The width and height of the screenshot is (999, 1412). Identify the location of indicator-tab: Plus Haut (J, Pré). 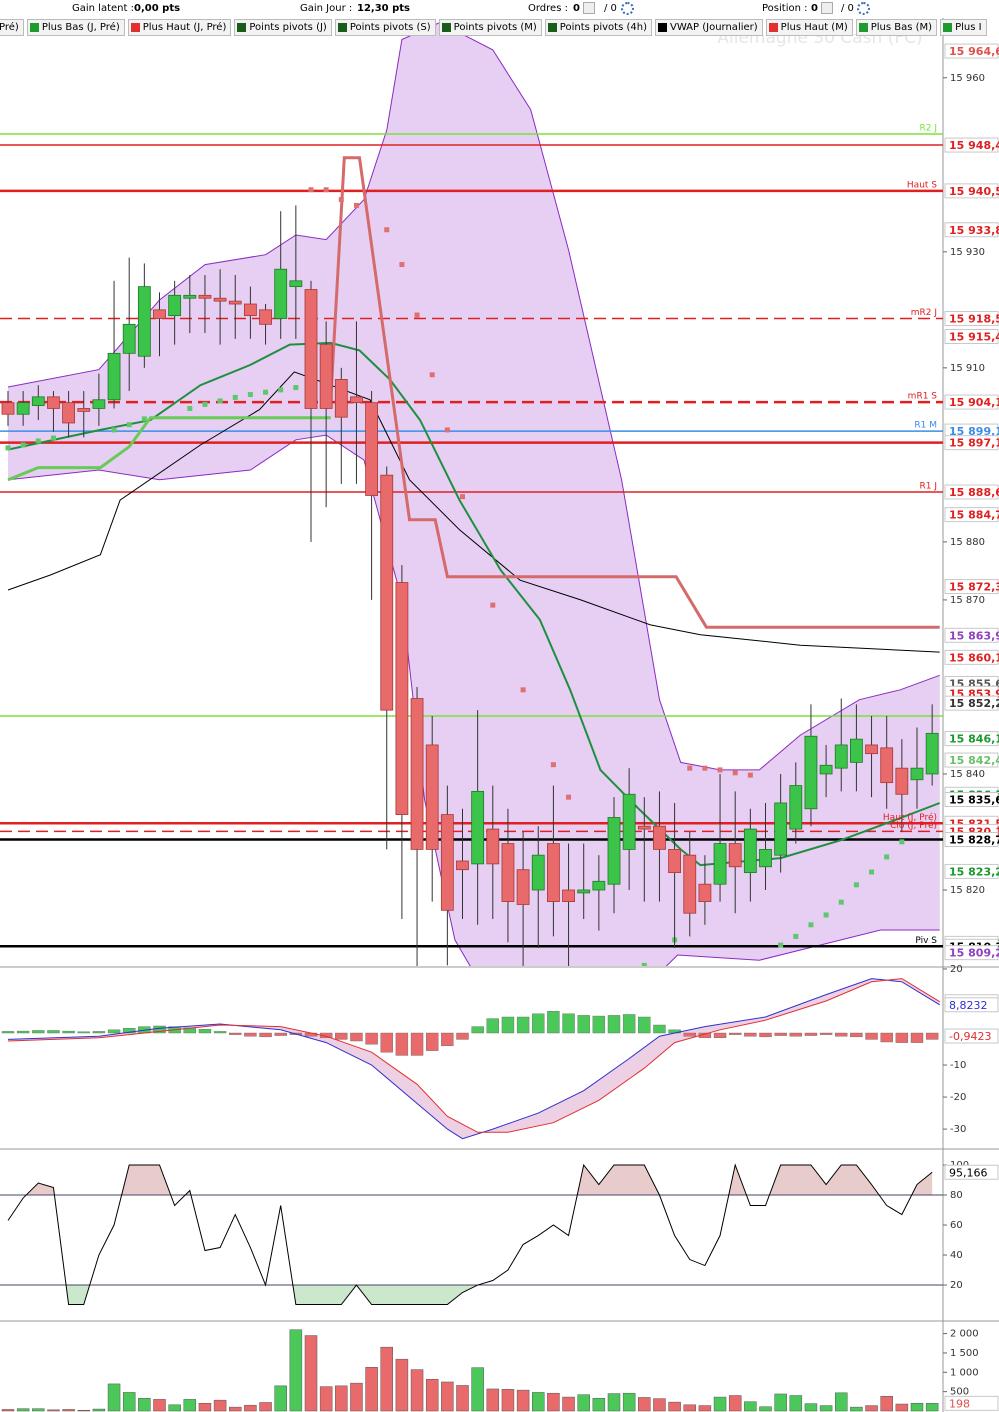
(179, 27).